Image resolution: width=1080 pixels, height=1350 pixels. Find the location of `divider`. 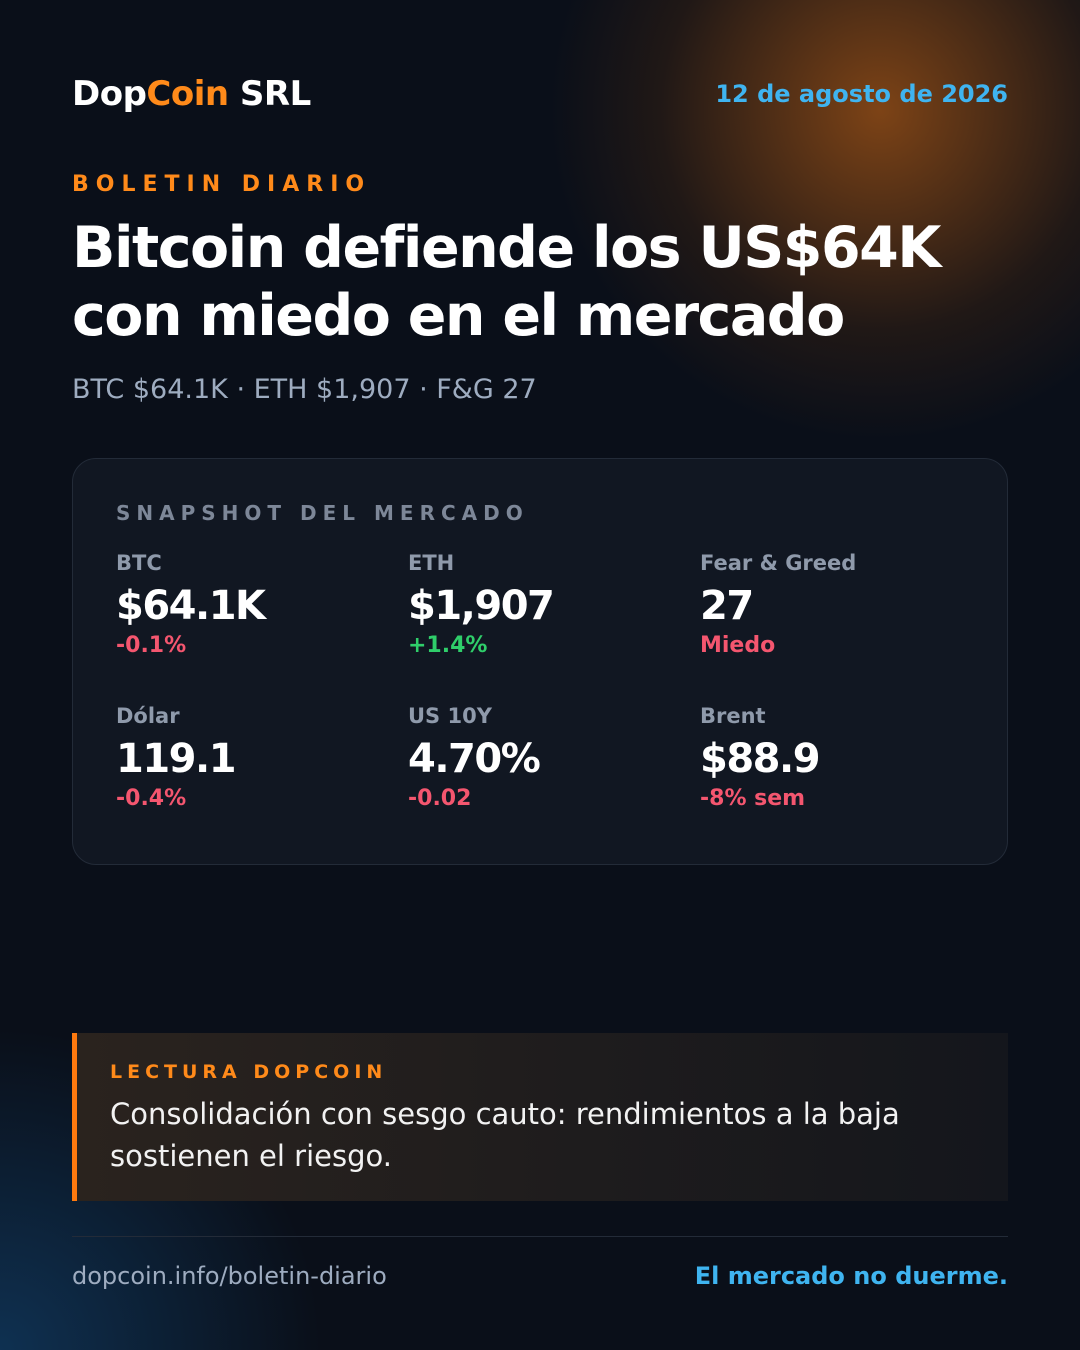

divider is located at coordinates (540, 1236).